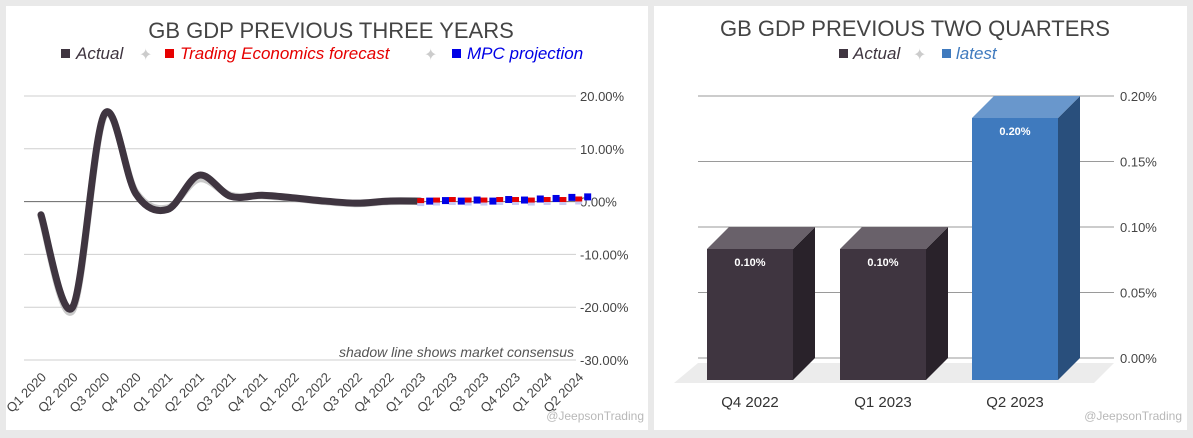 The width and height of the screenshot is (1193, 438). Describe the element at coordinates (604, 307) in the screenshot. I see `y-tick-label: -20.00%` at that location.